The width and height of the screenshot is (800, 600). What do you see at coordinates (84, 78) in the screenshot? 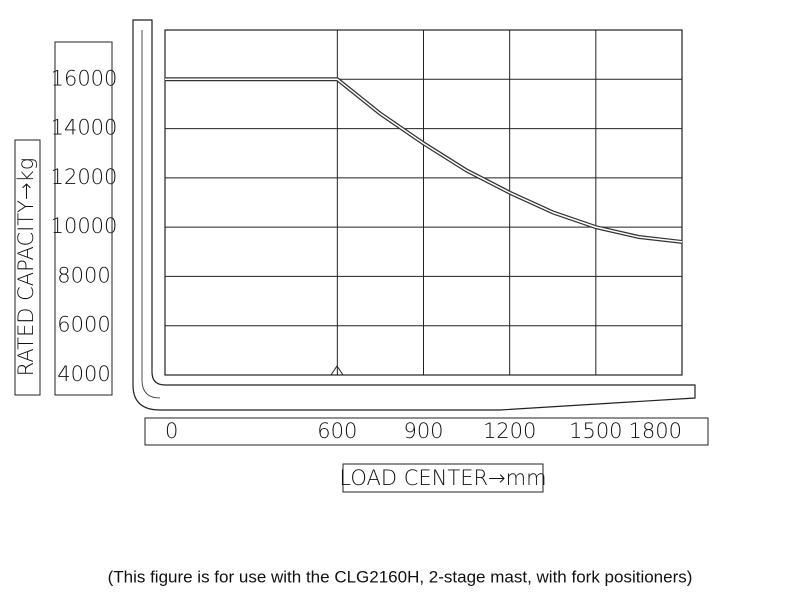
I see `y-tick-label: 16000` at bounding box center [84, 78].